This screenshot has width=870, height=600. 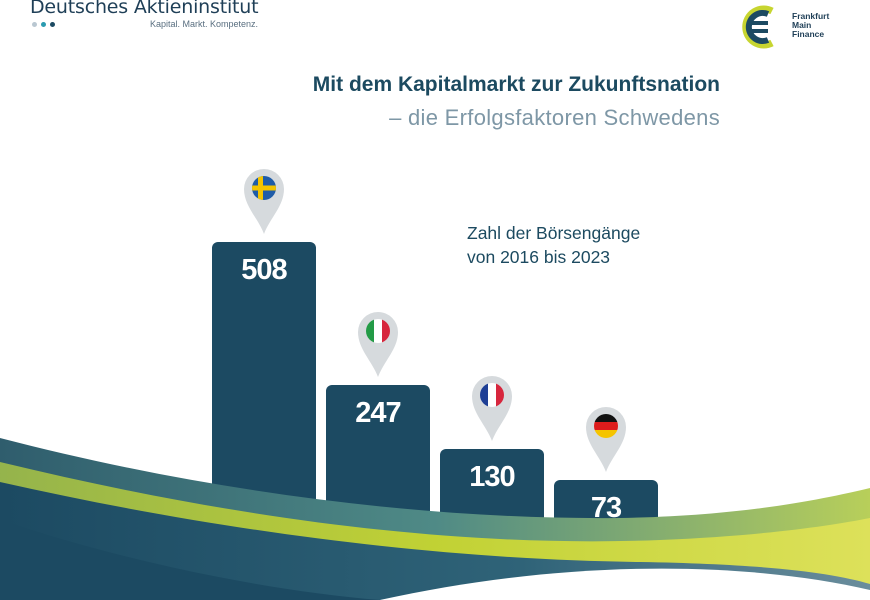 I want to click on sweden-flag-icon, so click(x=264, y=201).